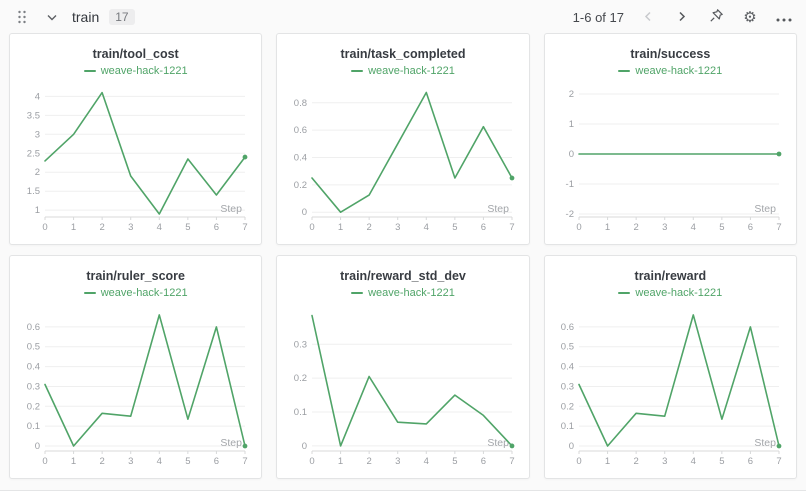 This screenshot has height=498, width=806. What do you see at coordinates (36, 96) in the screenshot?
I see `y-tick-label: 4` at bounding box center [36, 96].